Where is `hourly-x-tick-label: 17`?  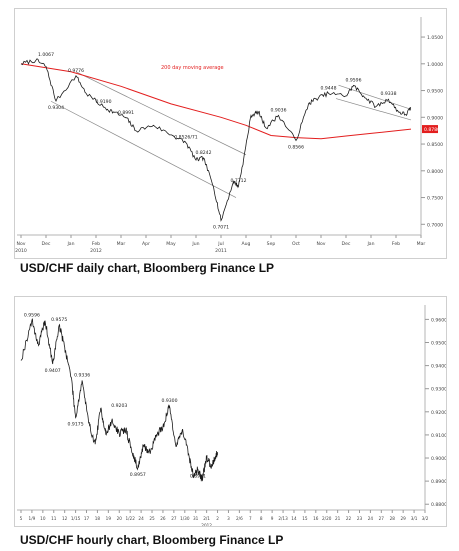
hourly-x-tick-label: 17 is located at coordinates (87, 518).